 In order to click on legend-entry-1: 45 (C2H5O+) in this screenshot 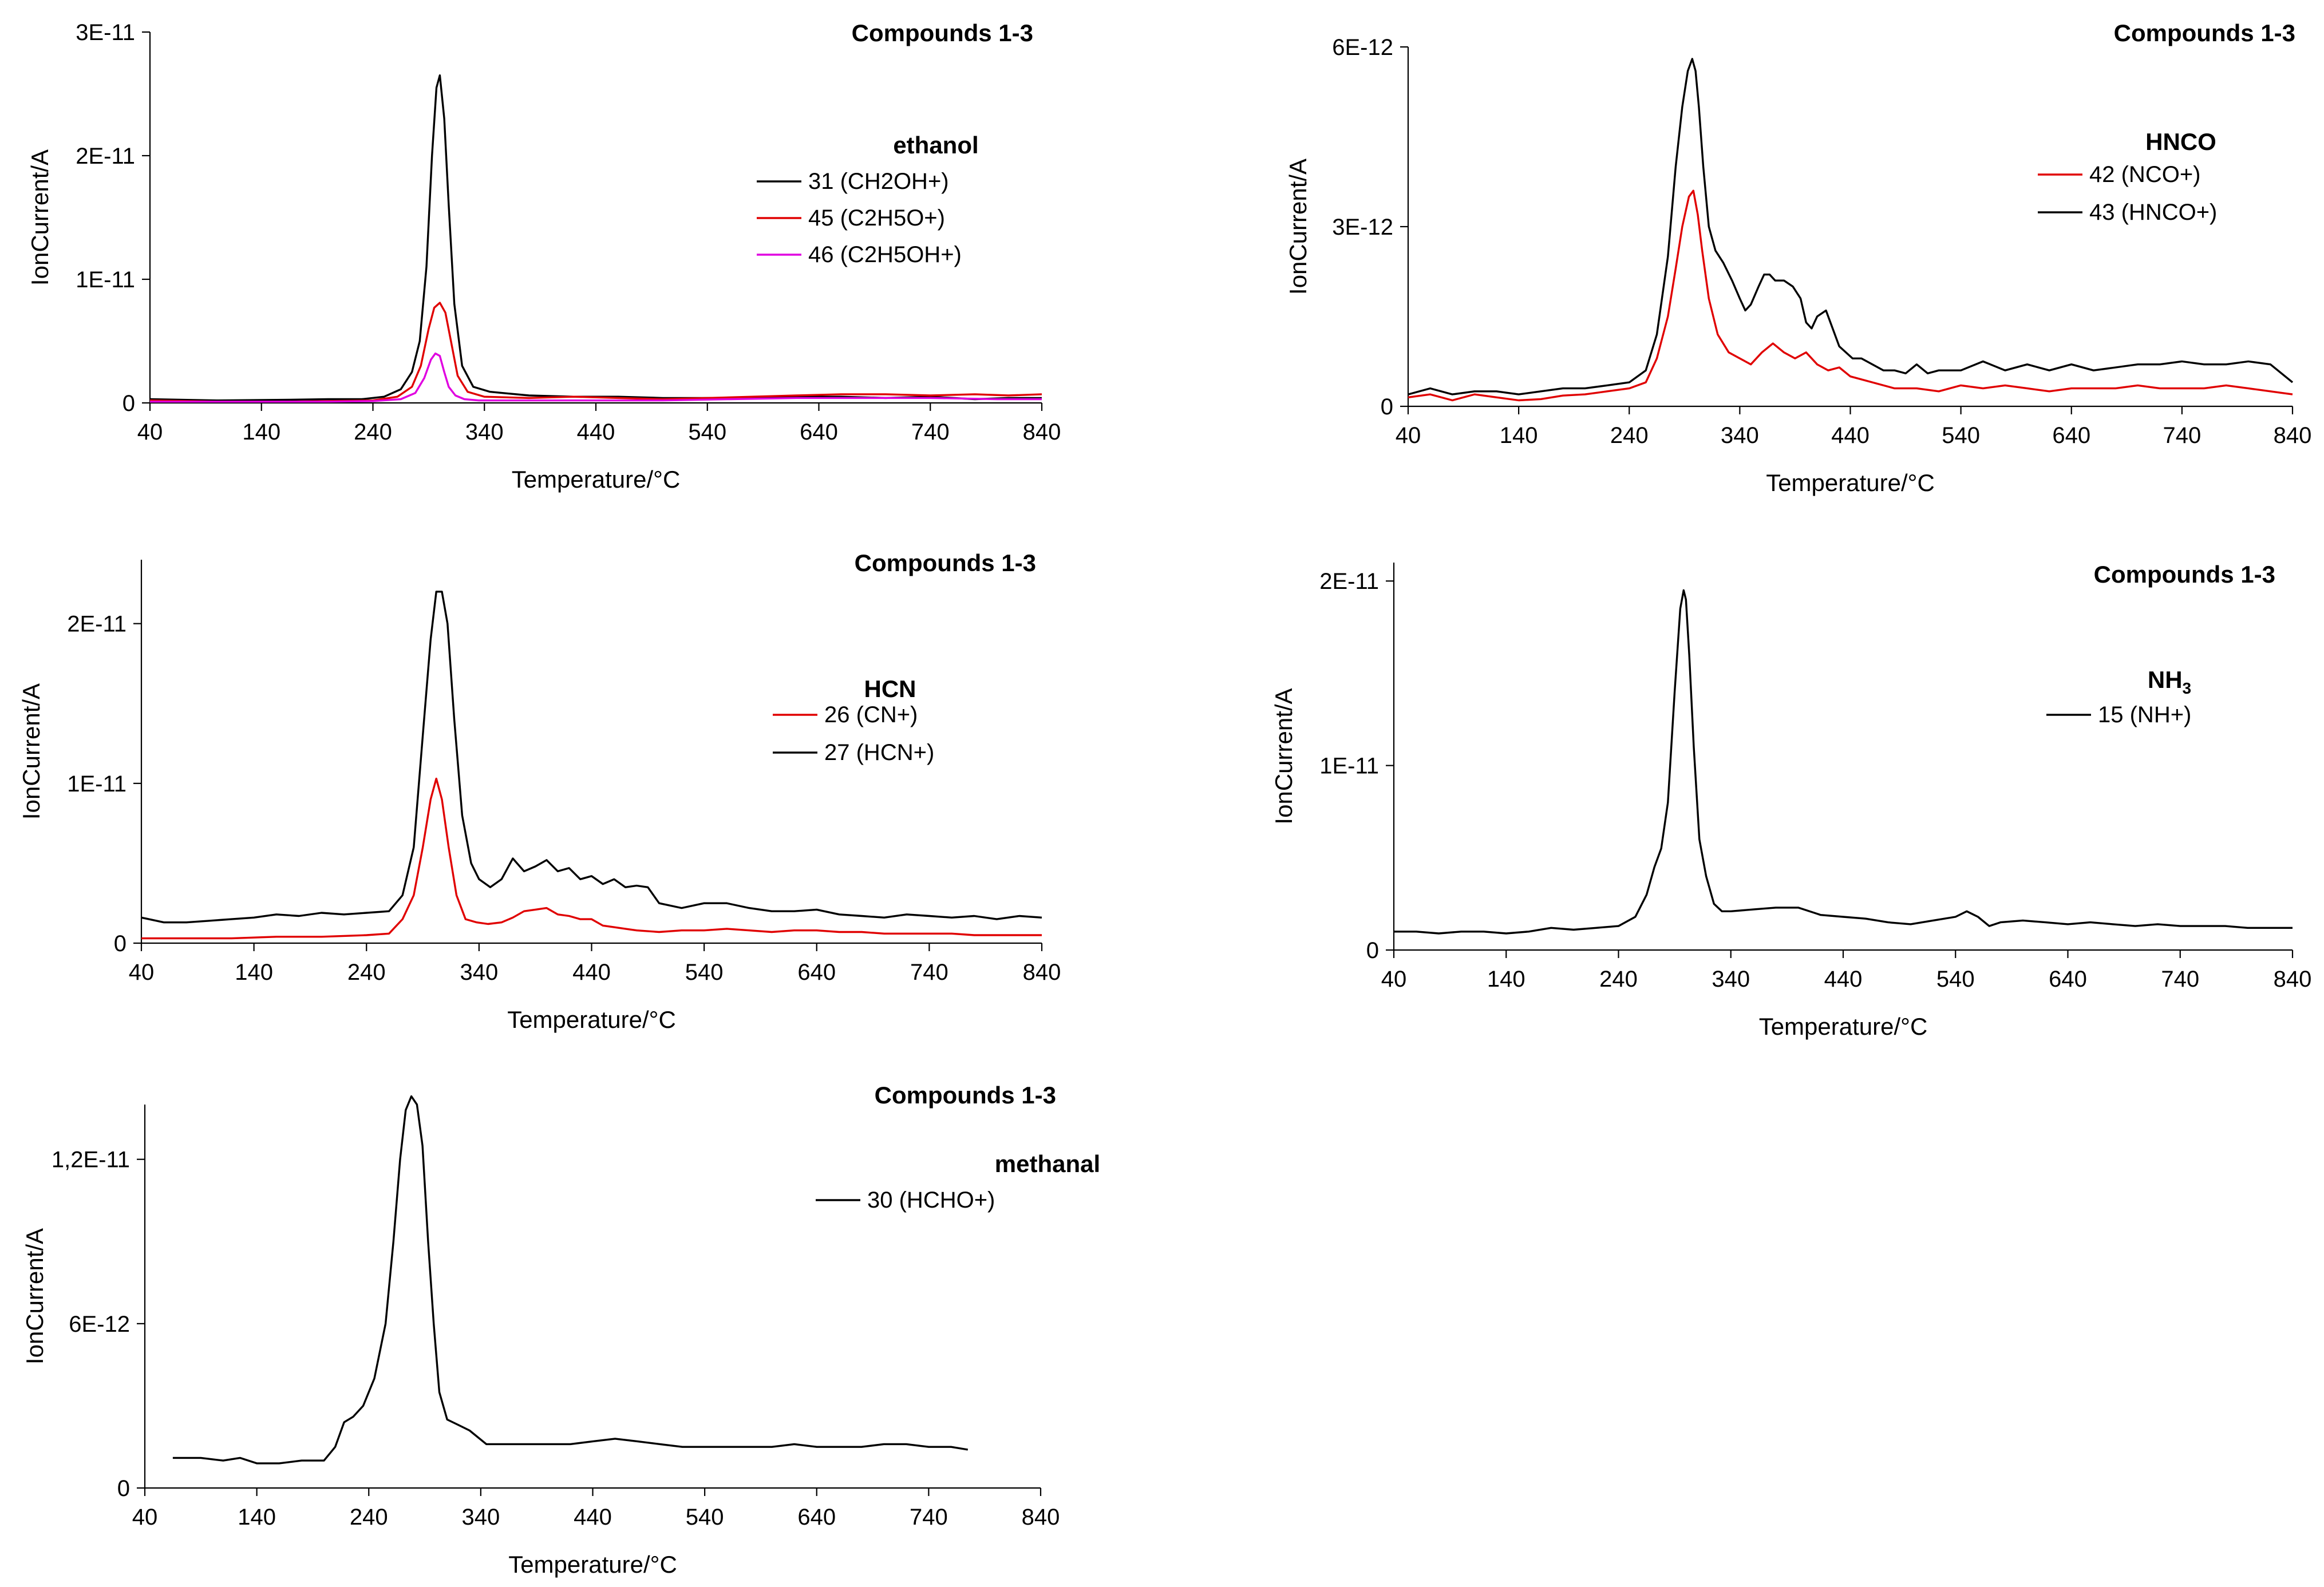, I will do `click(876, 218)`.